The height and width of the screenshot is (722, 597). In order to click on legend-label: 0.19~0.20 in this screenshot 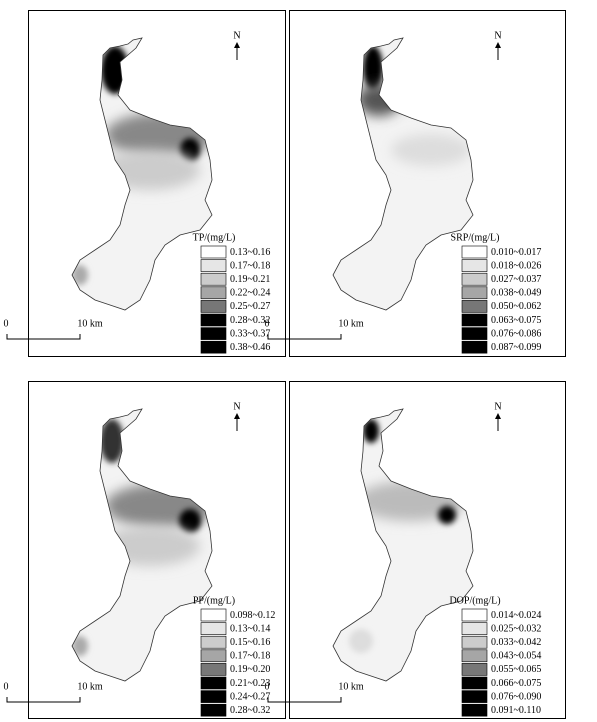, I will do `click(250, 669)`.